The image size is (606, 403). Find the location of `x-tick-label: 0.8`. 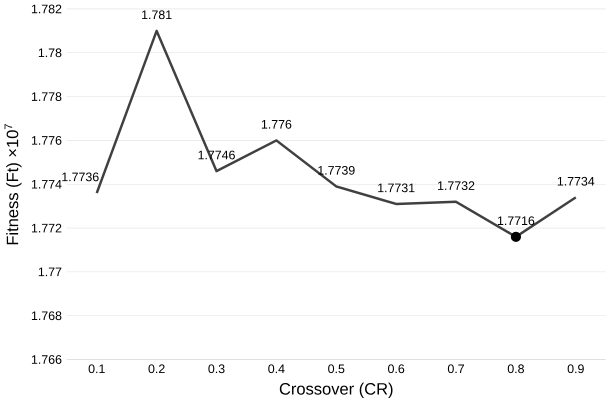

x-tick-label: 0.8 is located at coordinates (516, 369).